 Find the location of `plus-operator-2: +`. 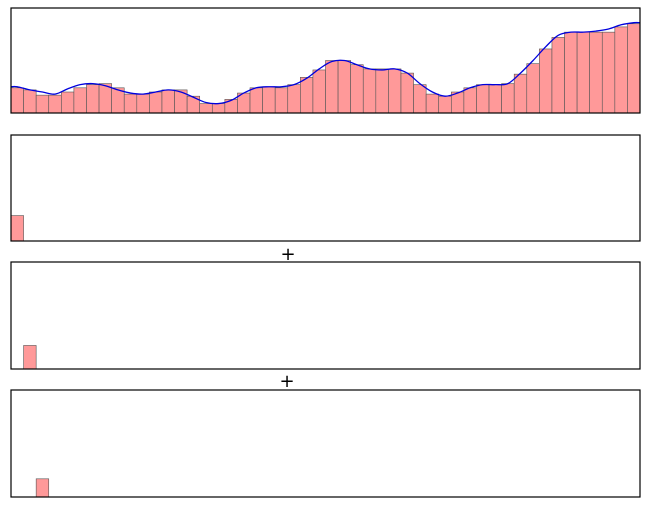

plus-operator-2: + is located at coordinates (286, 381).